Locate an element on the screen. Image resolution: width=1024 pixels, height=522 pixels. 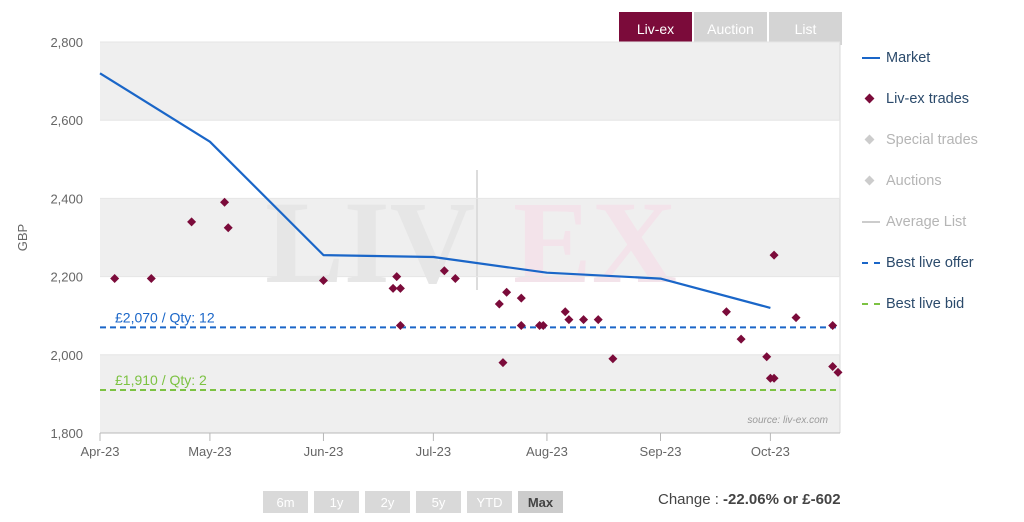
legend-item-special-trades: Special trades is located at coordinates (920, 140).